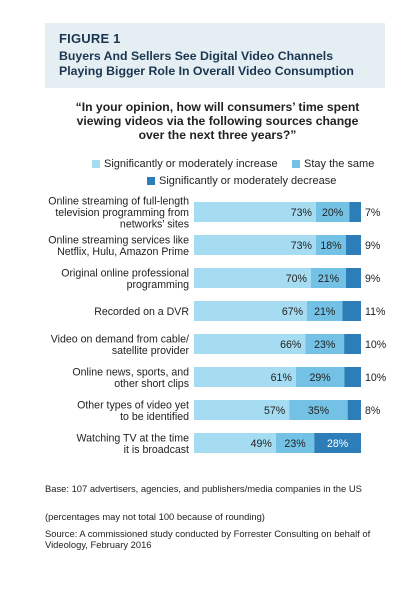 This screenshot has height=603, width=408. I want to click on legend-label-decrease: Significantly or moderately decrease, so click(248, 181).